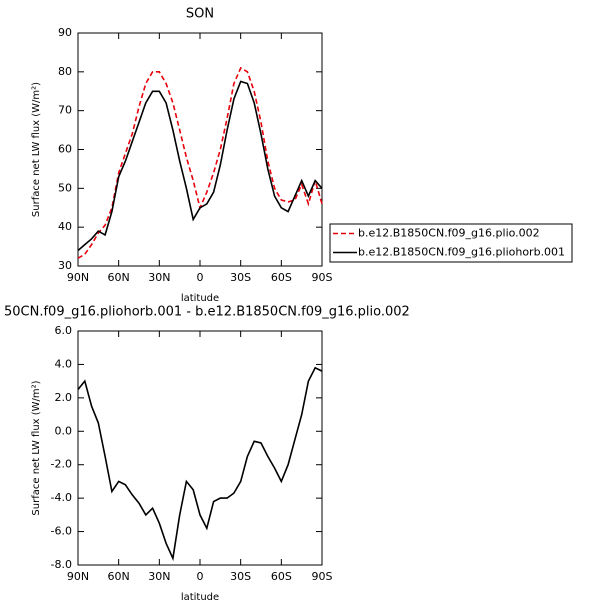  I want to click on legend-label: b.e12.B1850CN.f09_g16.plio.002, so click(449, 233).